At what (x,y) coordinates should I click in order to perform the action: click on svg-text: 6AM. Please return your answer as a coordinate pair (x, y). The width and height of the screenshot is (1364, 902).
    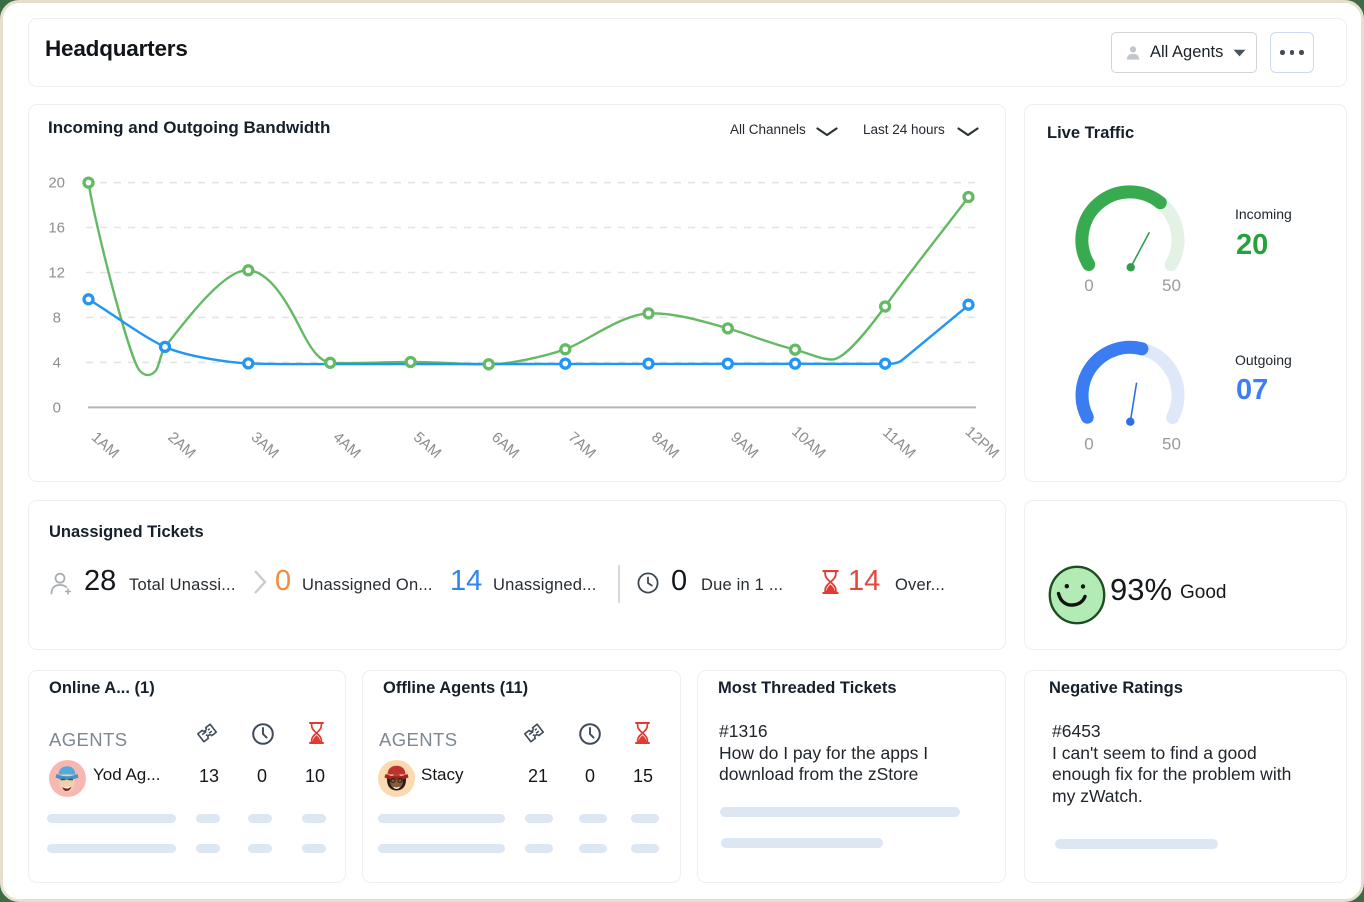
    Looking at the image, I should click on (505, 445).